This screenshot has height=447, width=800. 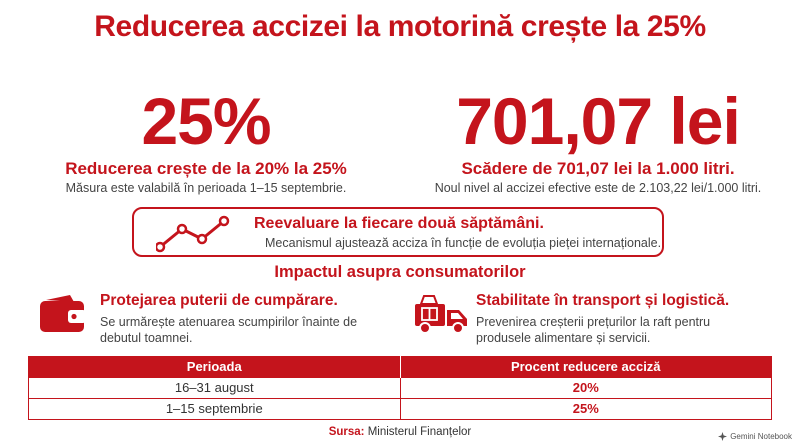 I want to click on brand-watermark: Gemini Notebook, so click(x=755, y=436).